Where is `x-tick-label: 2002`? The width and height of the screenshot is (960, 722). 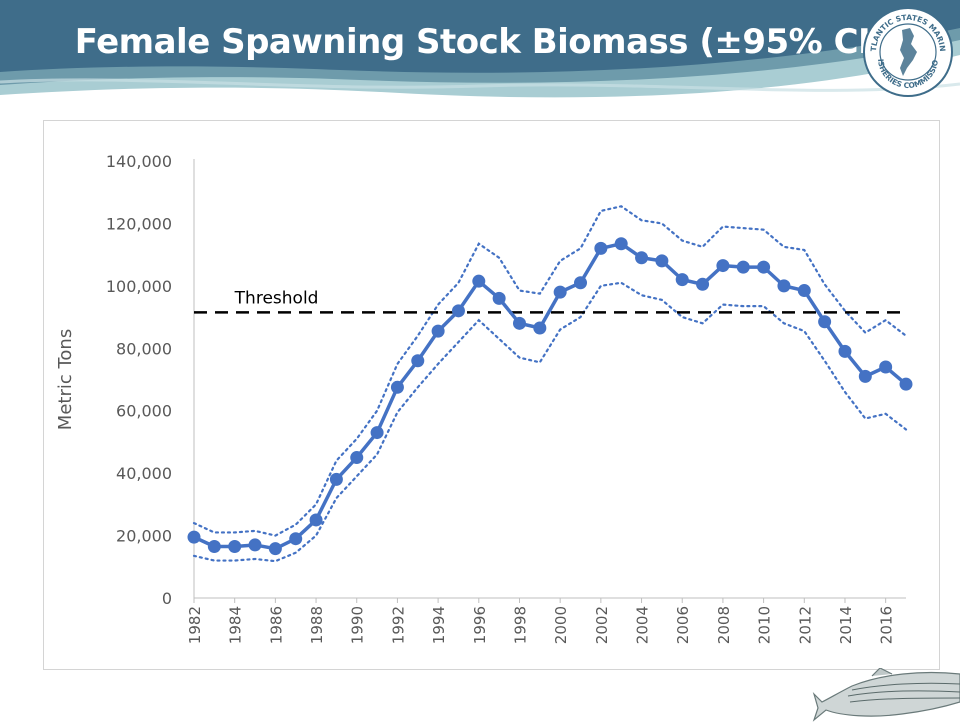
x-tick-label: 2002 is located at coordinates (602, 625).